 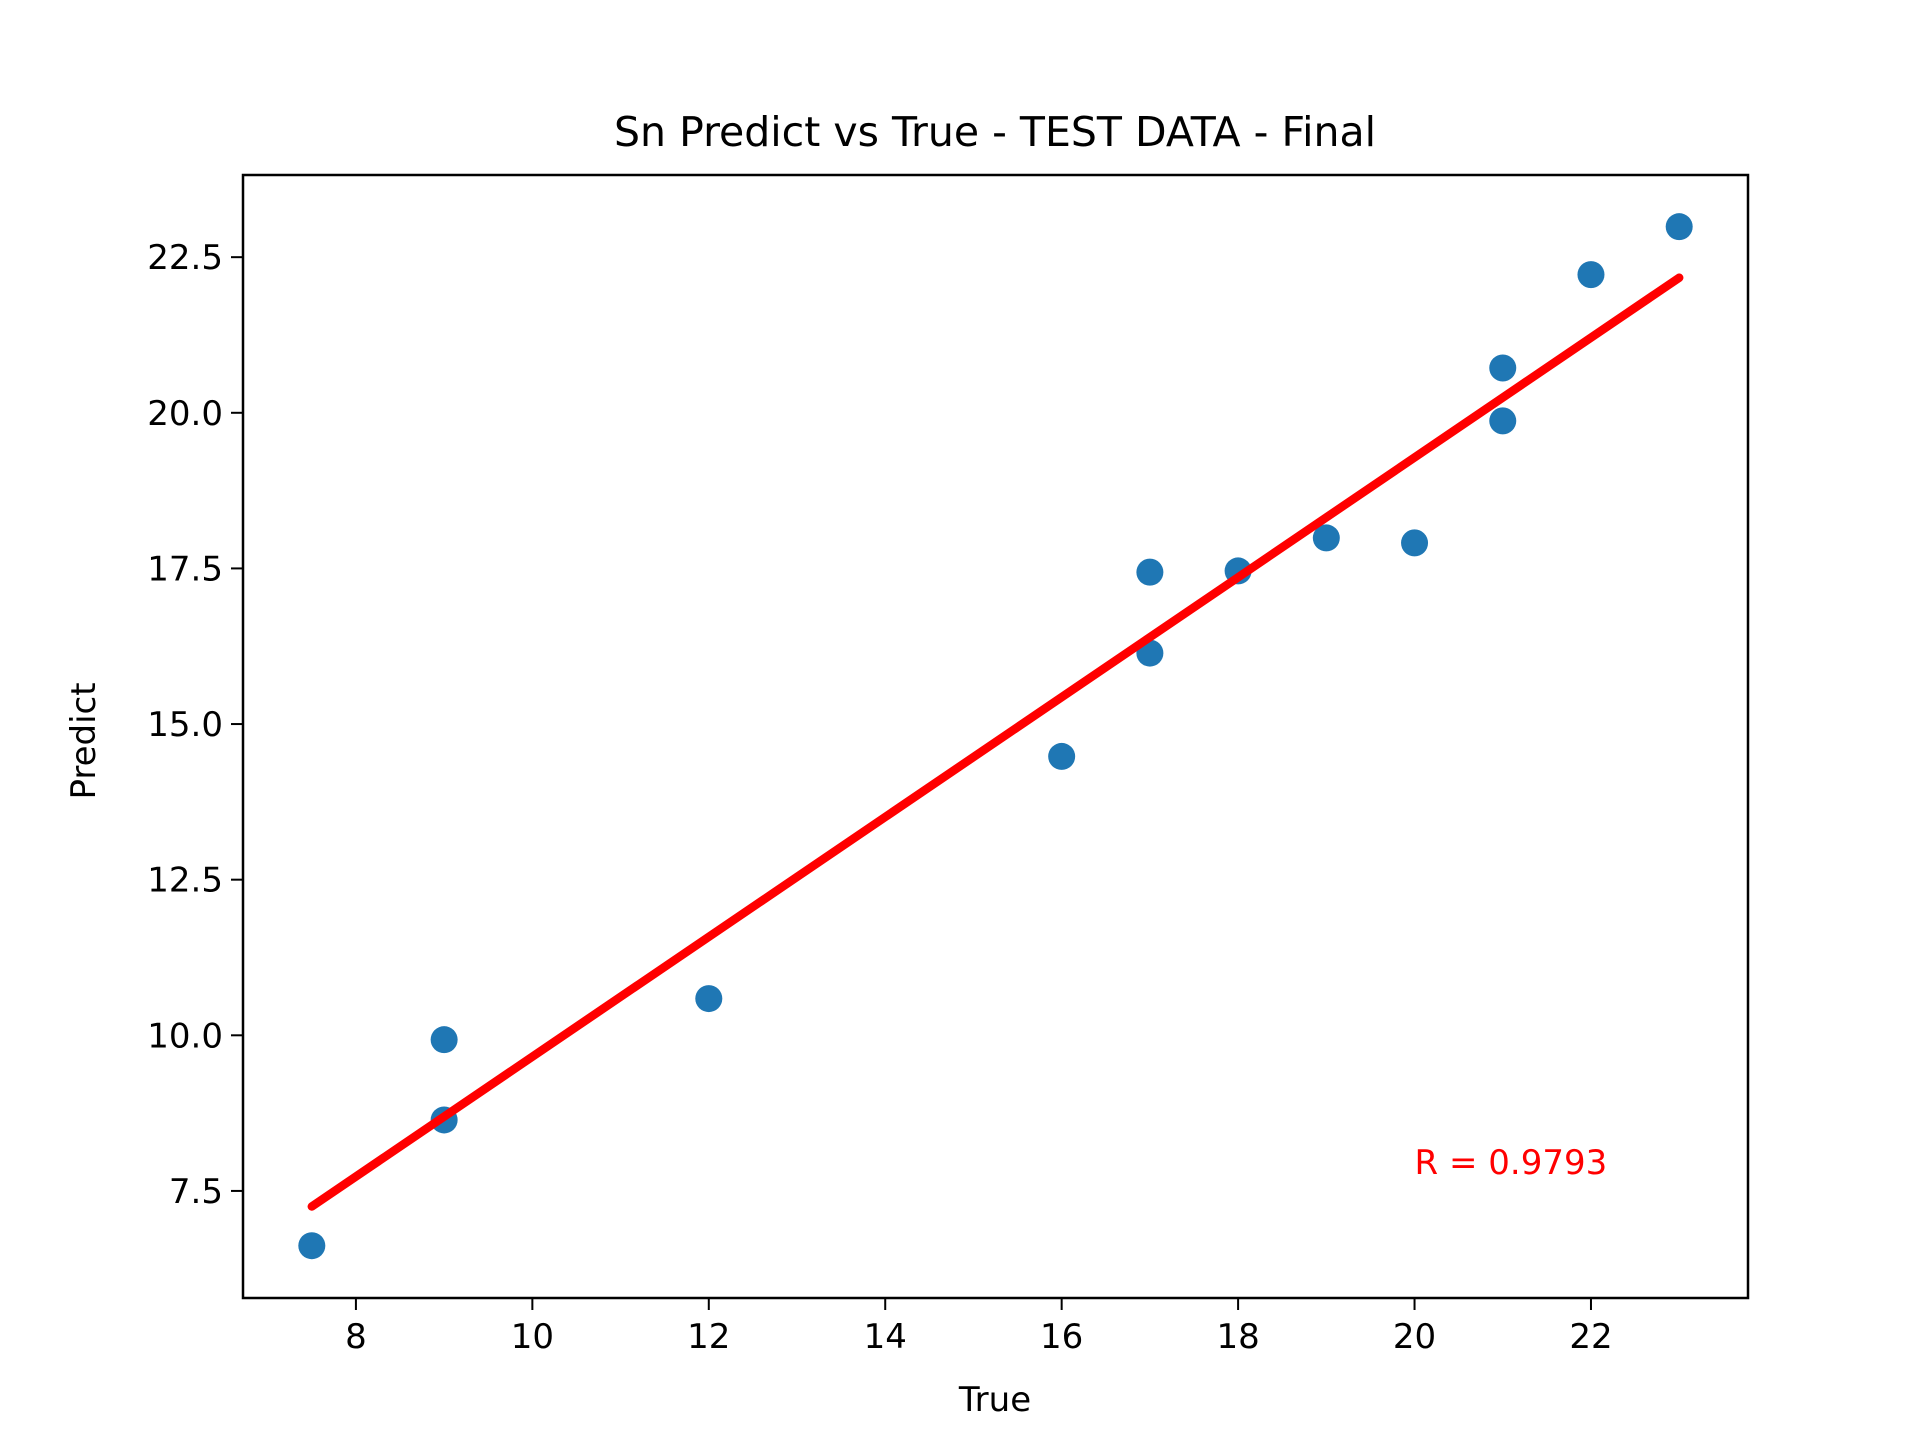 I want to click on y-tick-label: 7.5, so click(x=196, y=1192).